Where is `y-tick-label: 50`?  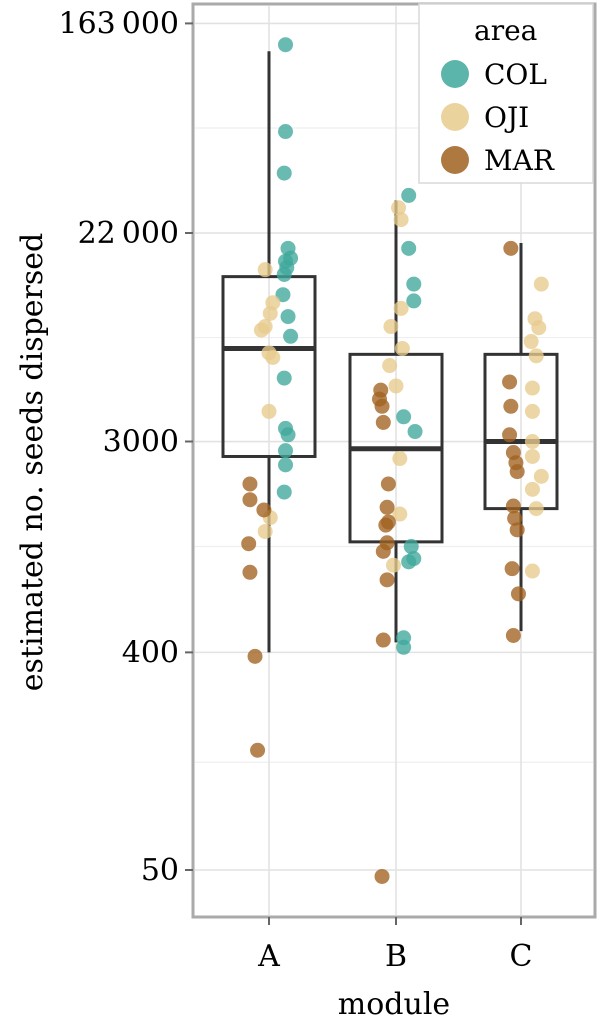 y-tick-label: 50 is located at coordinates (160, 870).